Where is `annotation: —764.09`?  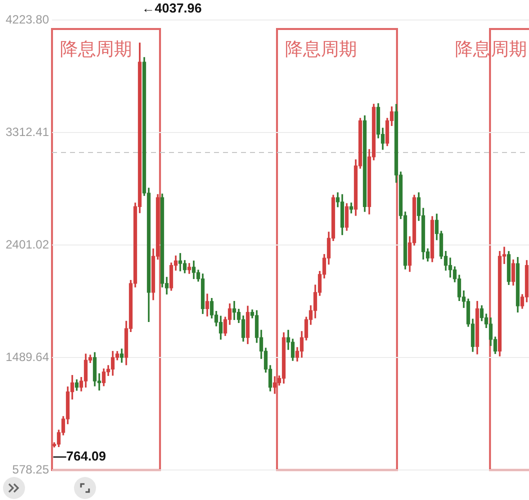
annotation: —764.09 is located at coordinates (79, 456).